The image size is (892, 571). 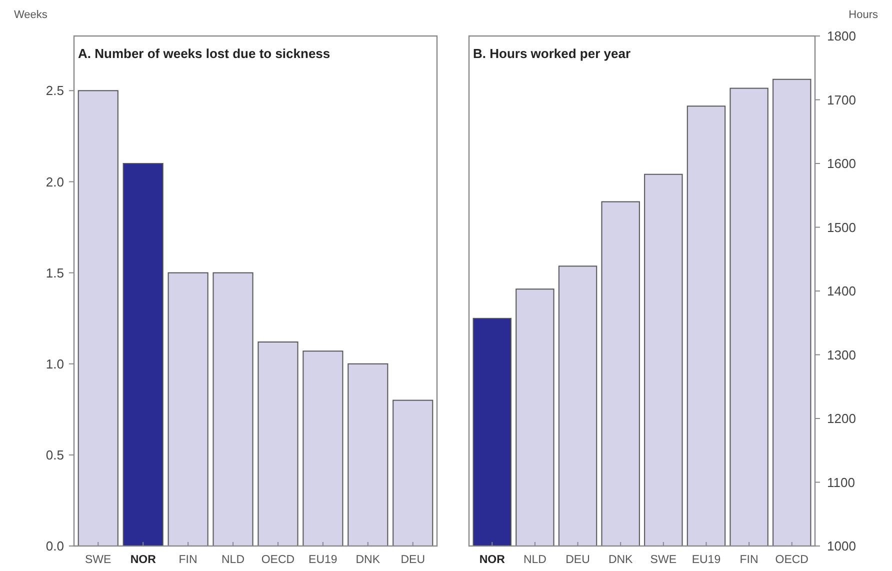 What do you see at coordinates (204, 53) in the screenshot?
I see `text: A. Number of weeks lost due to sickness` at bounding box center [204, 53].